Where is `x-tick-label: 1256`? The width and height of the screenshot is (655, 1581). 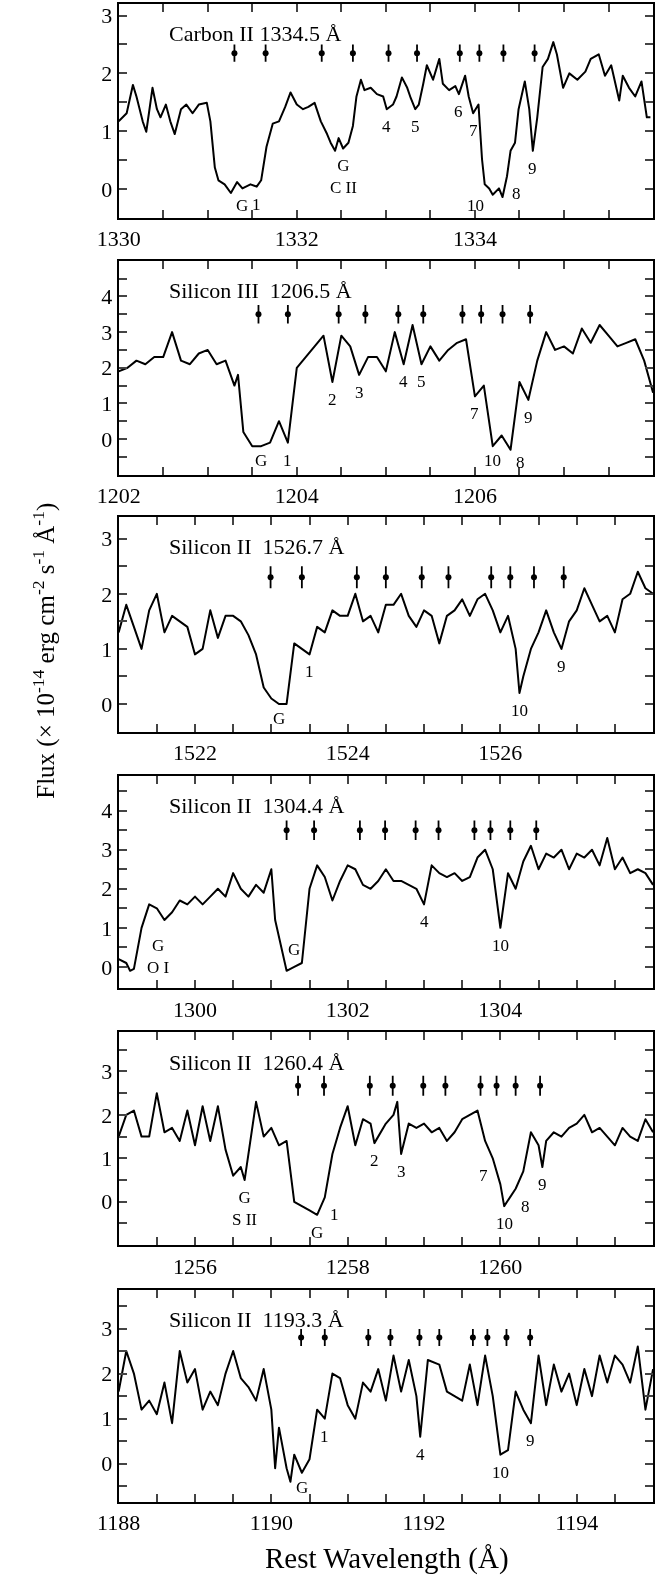 x-tick-label: 1256 is located at coordinates (194, 1266).